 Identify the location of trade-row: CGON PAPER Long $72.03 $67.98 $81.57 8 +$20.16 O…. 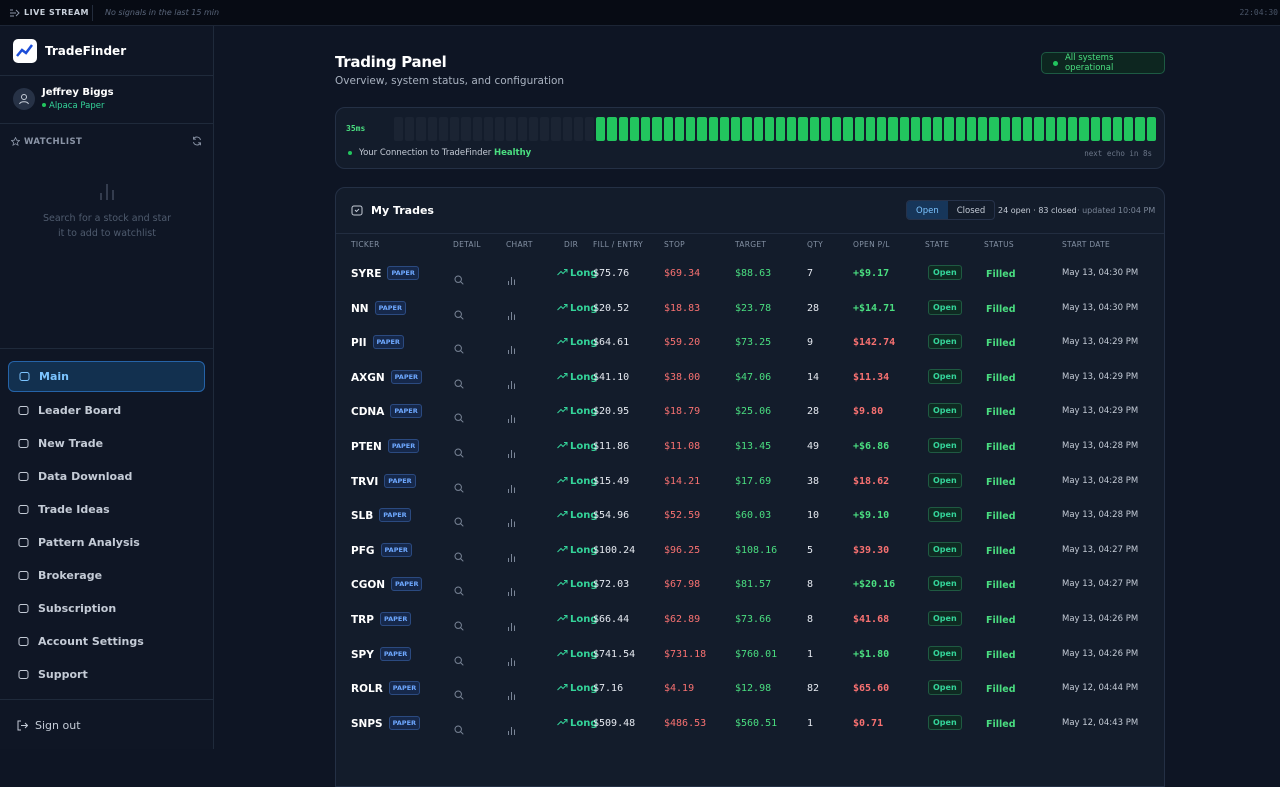
(750, 586).